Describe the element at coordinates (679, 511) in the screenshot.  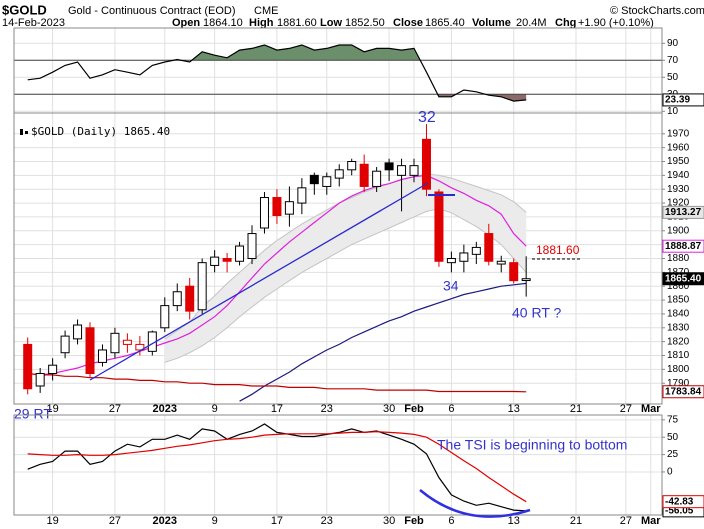
I see `value-tag-label: -56.05` at that location.